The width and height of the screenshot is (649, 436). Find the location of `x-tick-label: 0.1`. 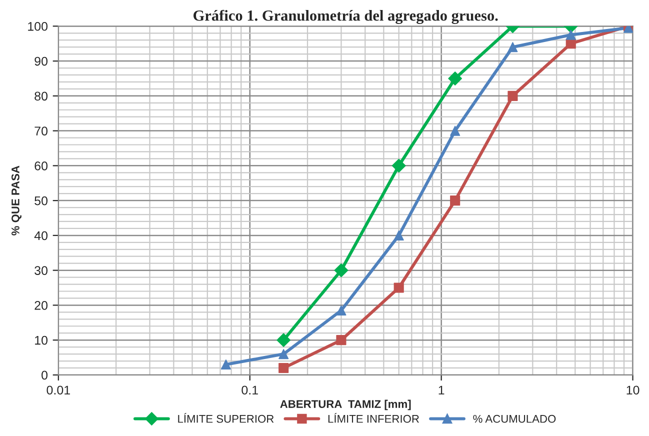

x-tick-label: 0.1 is located at coordinates (250, 390).